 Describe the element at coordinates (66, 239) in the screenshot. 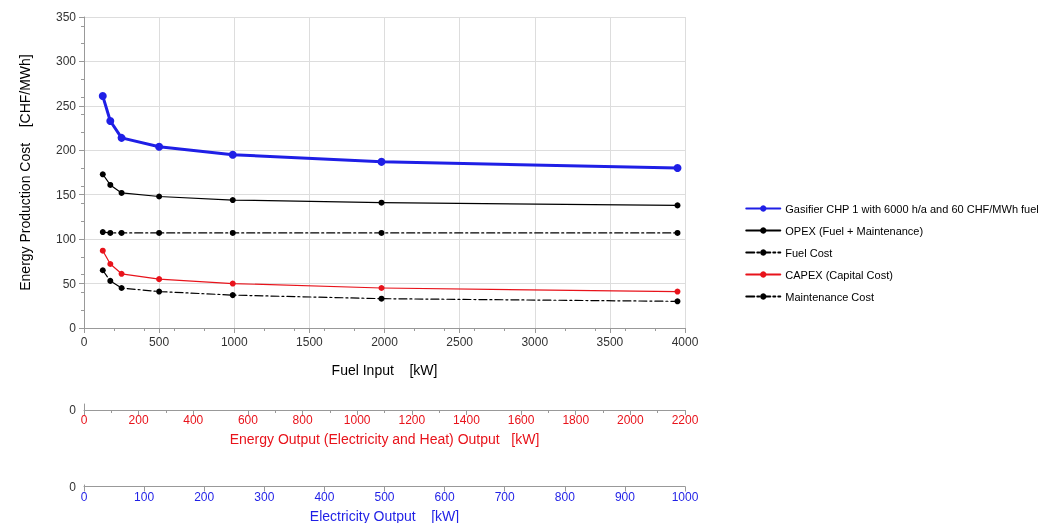

I see `y-tick-label: 100` at that location.